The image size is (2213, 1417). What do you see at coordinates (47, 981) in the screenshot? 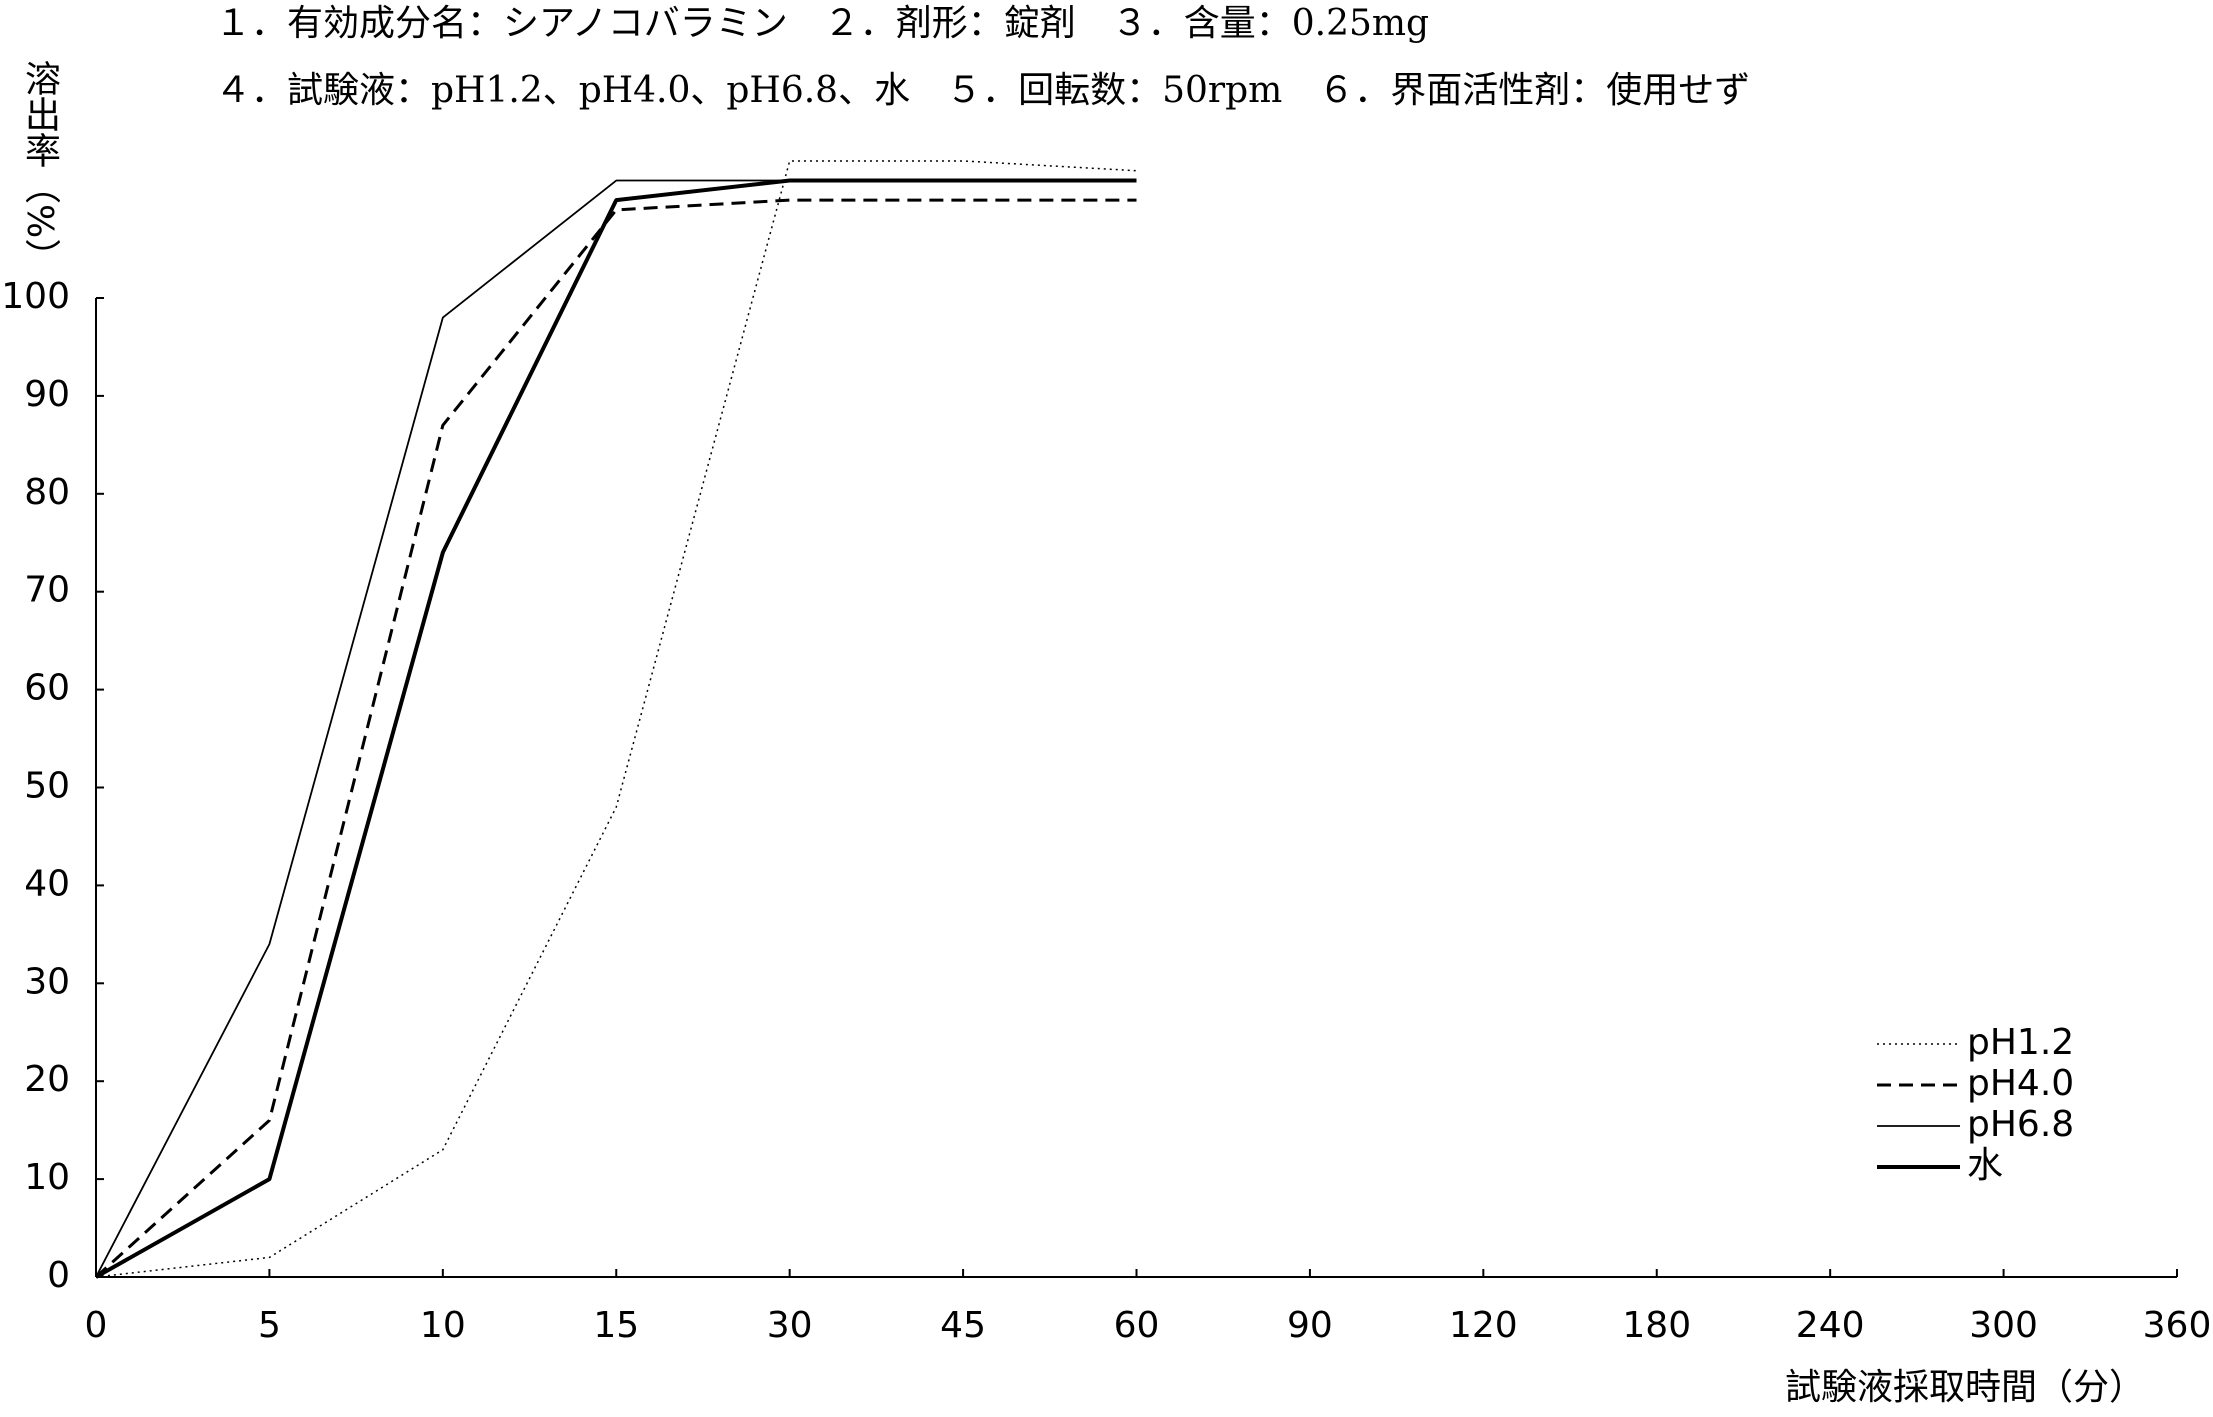
I see `y-tick-label: 30` at bounding box center [47, 981].